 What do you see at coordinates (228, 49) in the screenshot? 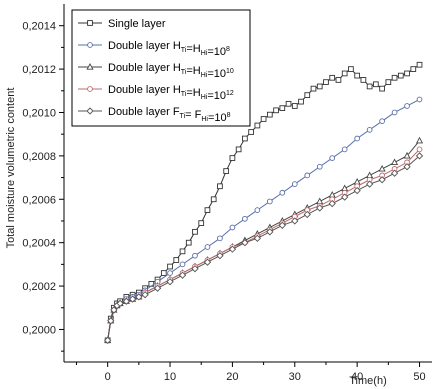
I see `legend-label-part: 8` at bounding box center [228, 49].